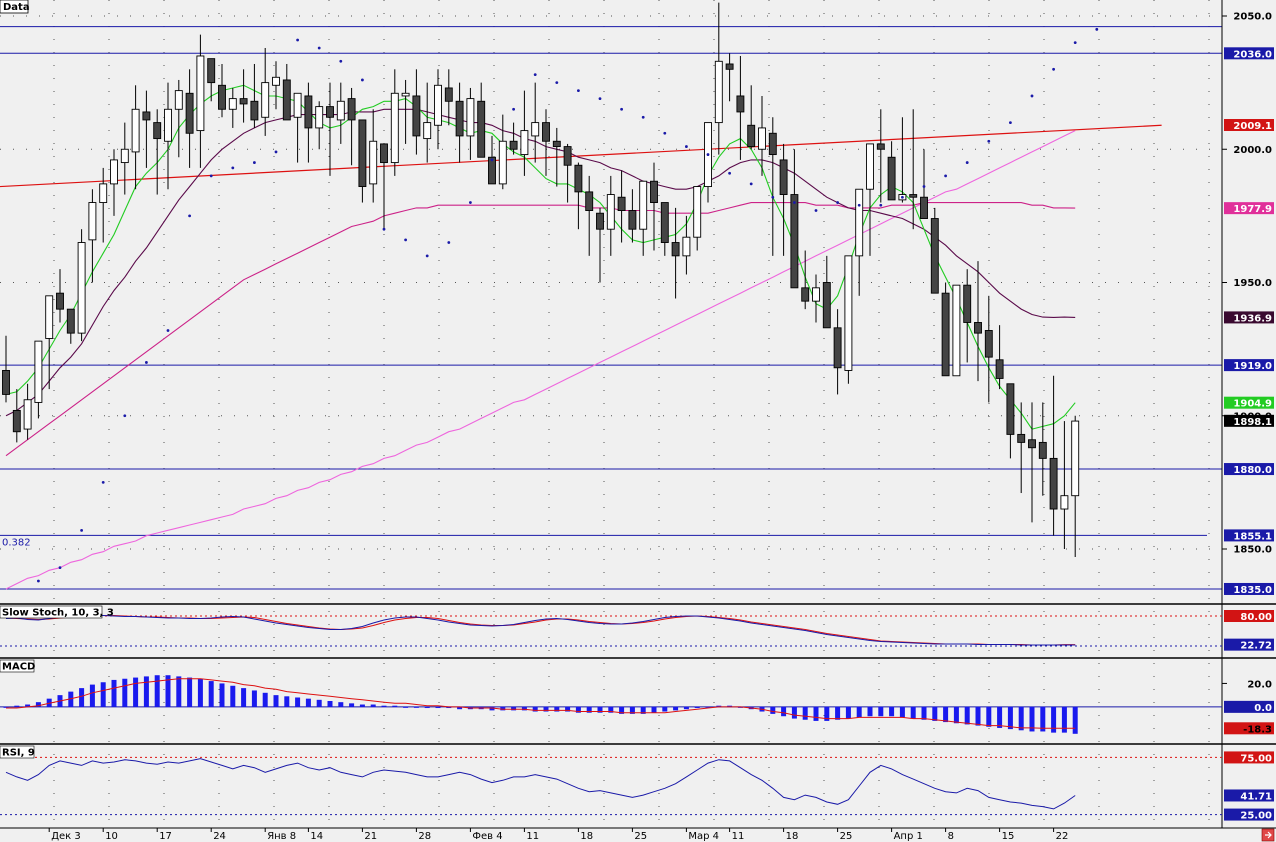  What do you see at coordinates (1252, 470) in the screenshot?
I see `price-marker-label: 1880.0` at bounding box center [1252, 470].